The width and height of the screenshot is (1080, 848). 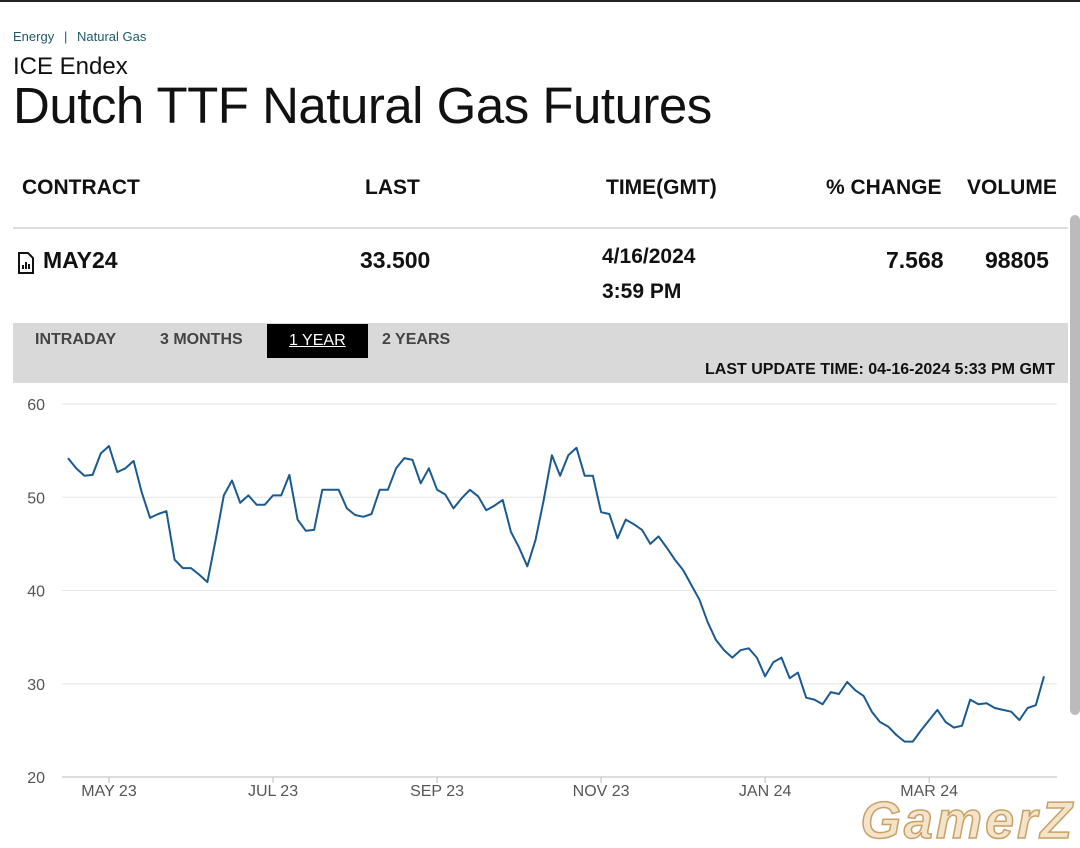 What do you see at coordinates (76, 339) in the screenshot?
I see `tab: INTRADAY` at bounding box center [76, 339].